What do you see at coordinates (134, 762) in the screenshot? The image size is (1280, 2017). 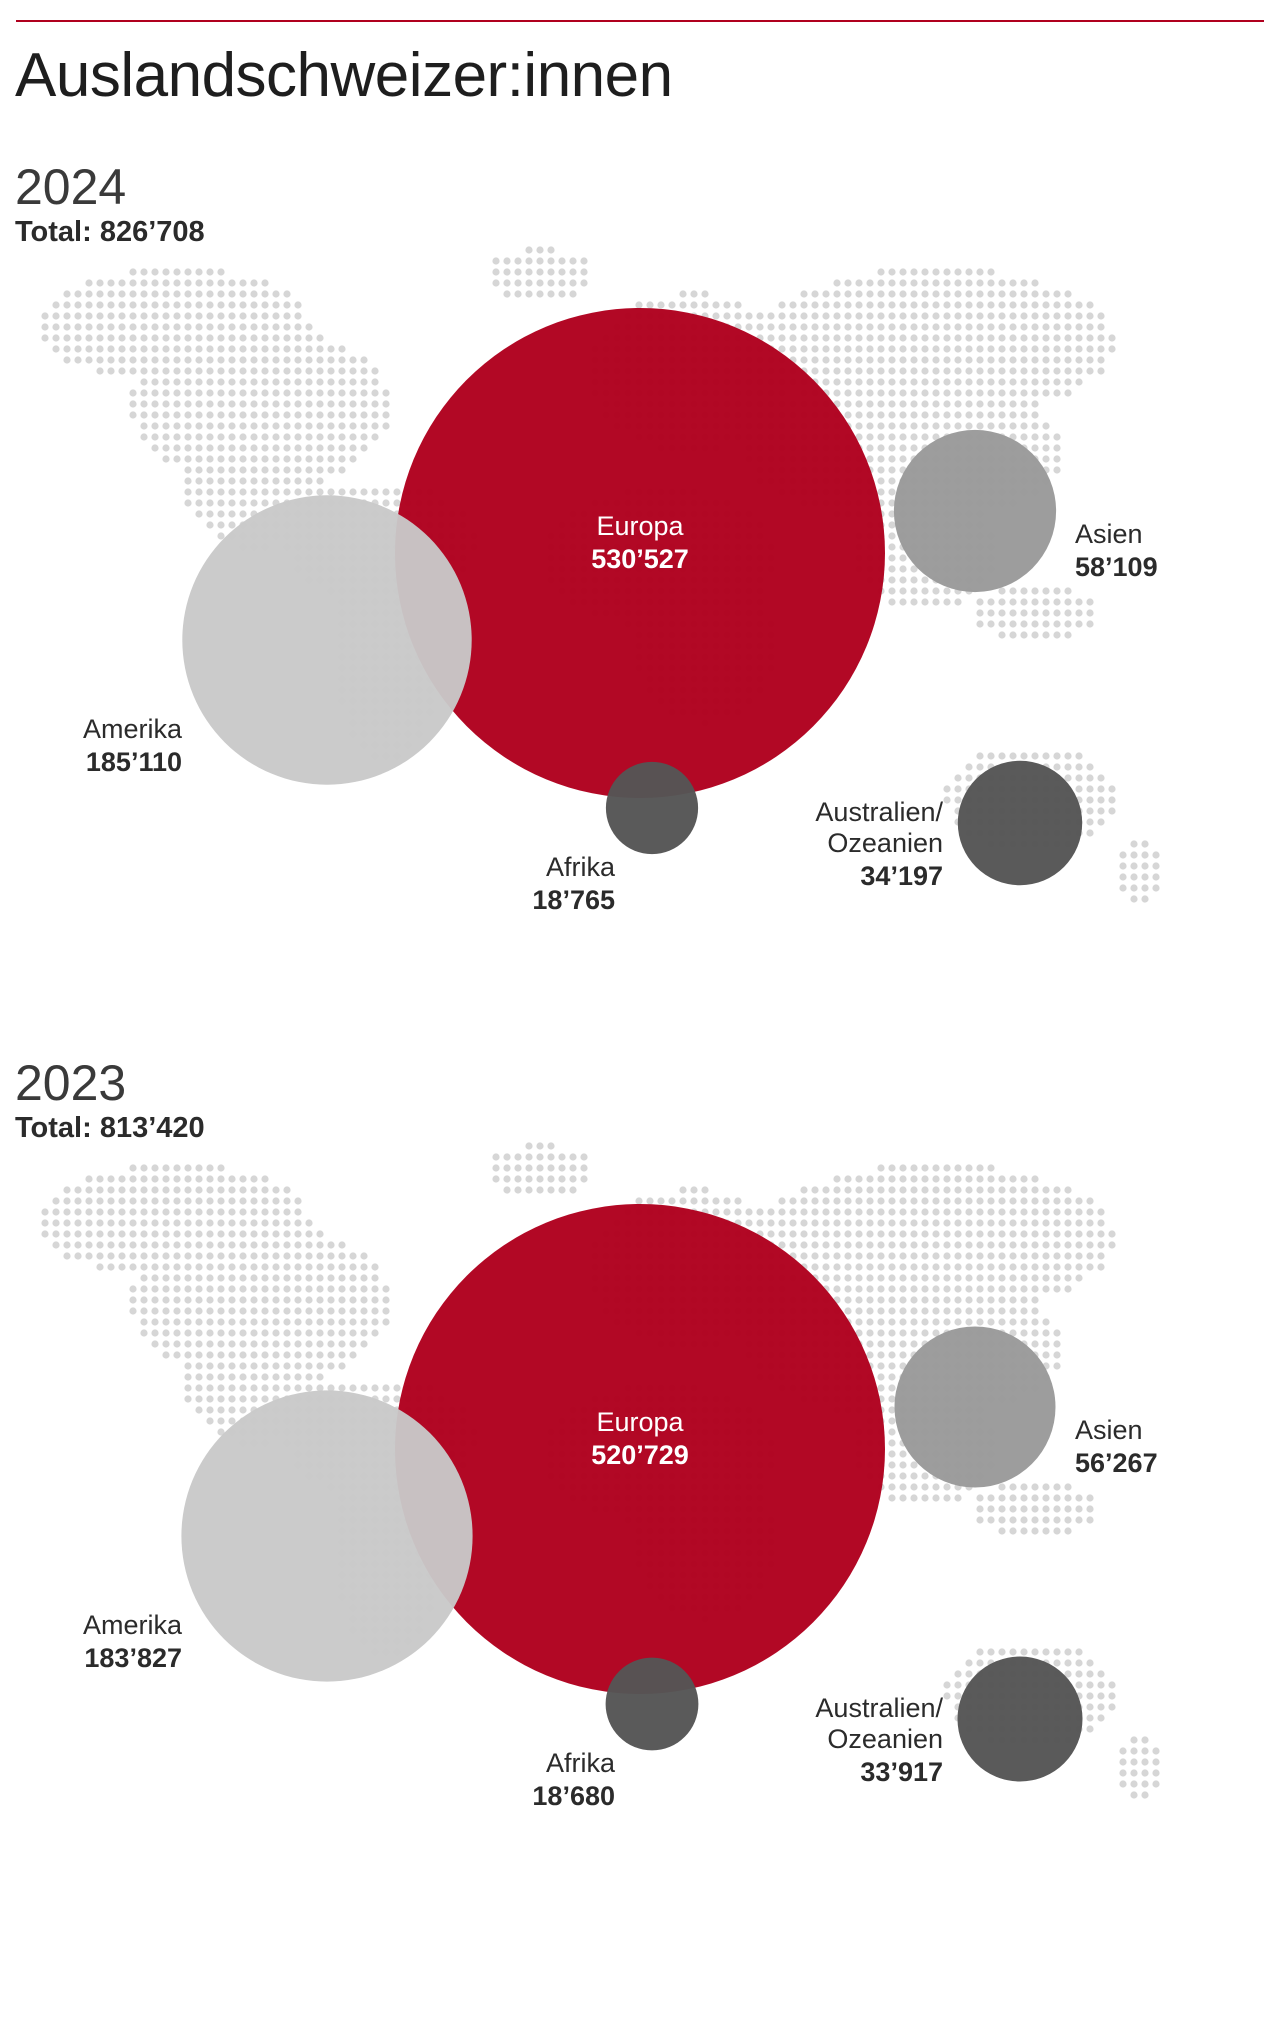 I see `region-value-america: 185’110` at bounding box center [134, 762].